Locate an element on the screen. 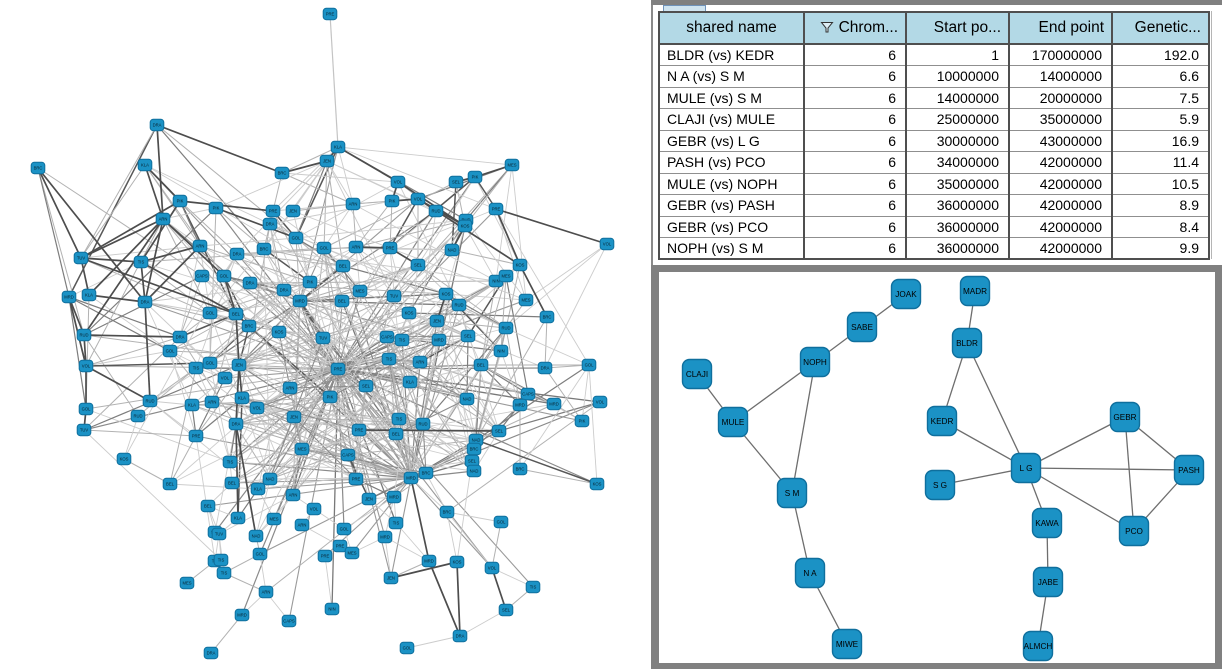 This screenshot has width=1222, height=669. svg-text: S G is located at coordinates (940, 485).